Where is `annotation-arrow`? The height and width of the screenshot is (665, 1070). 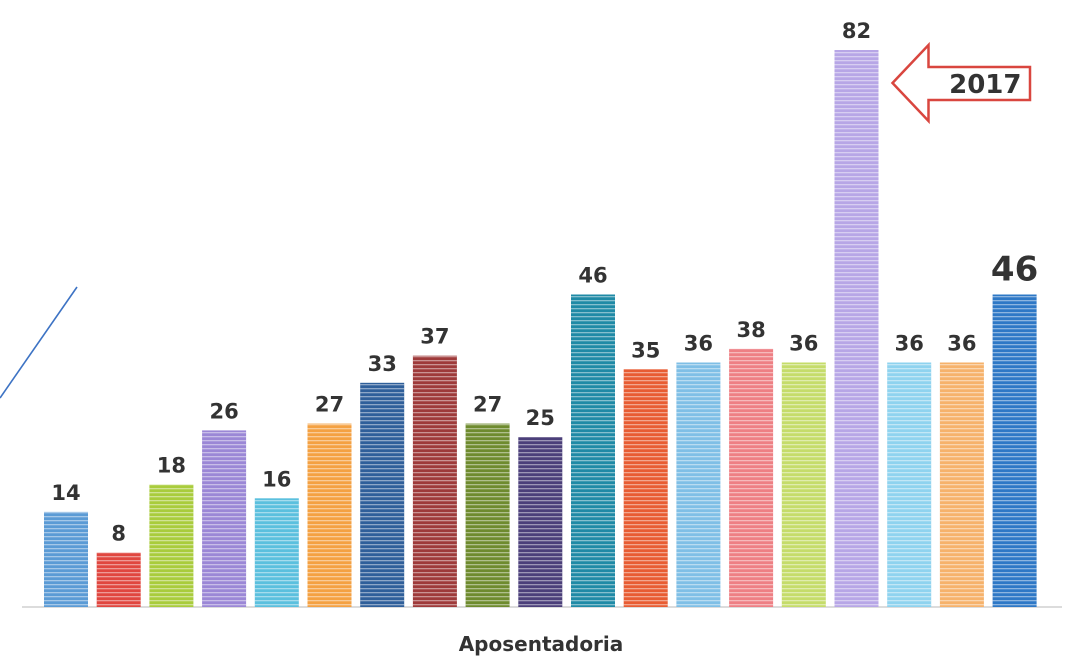 annotation-arrow is located at coordinates (961, 83).